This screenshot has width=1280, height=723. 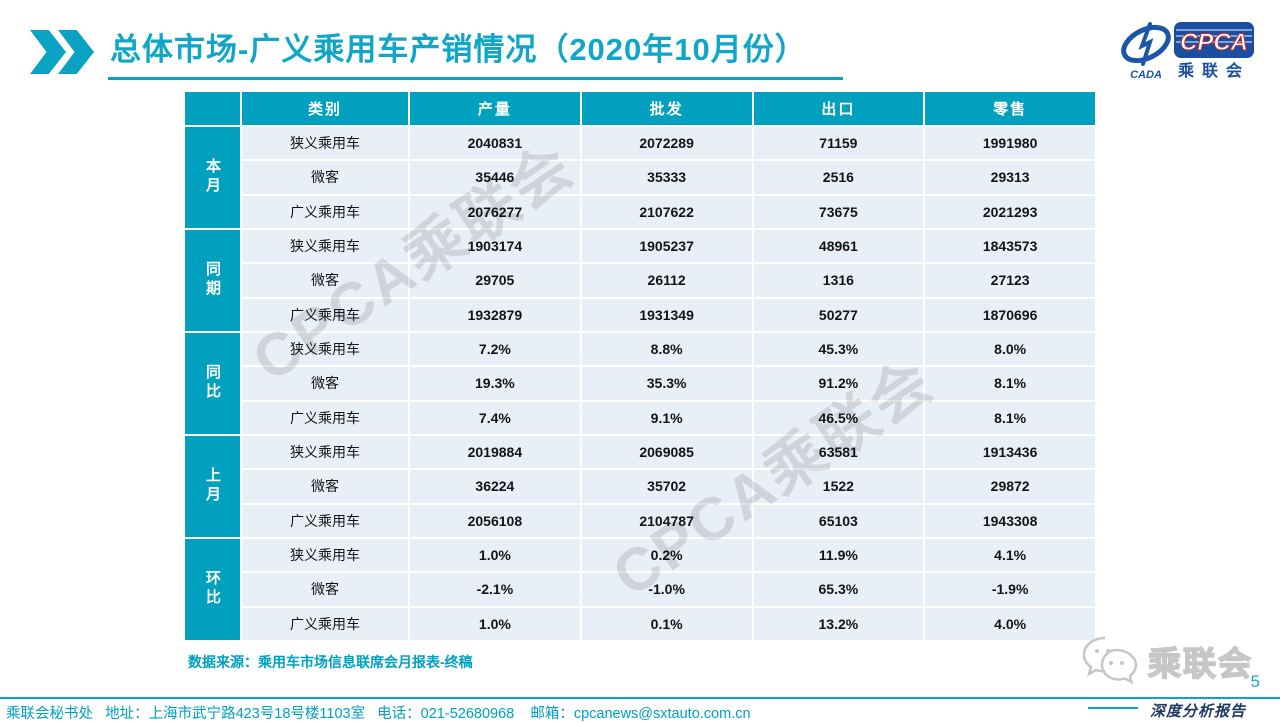 What do you see at coordinates (495, 452) in the screenshot?
I see `value-cell: 2019884` at bounding box center [495, 452].